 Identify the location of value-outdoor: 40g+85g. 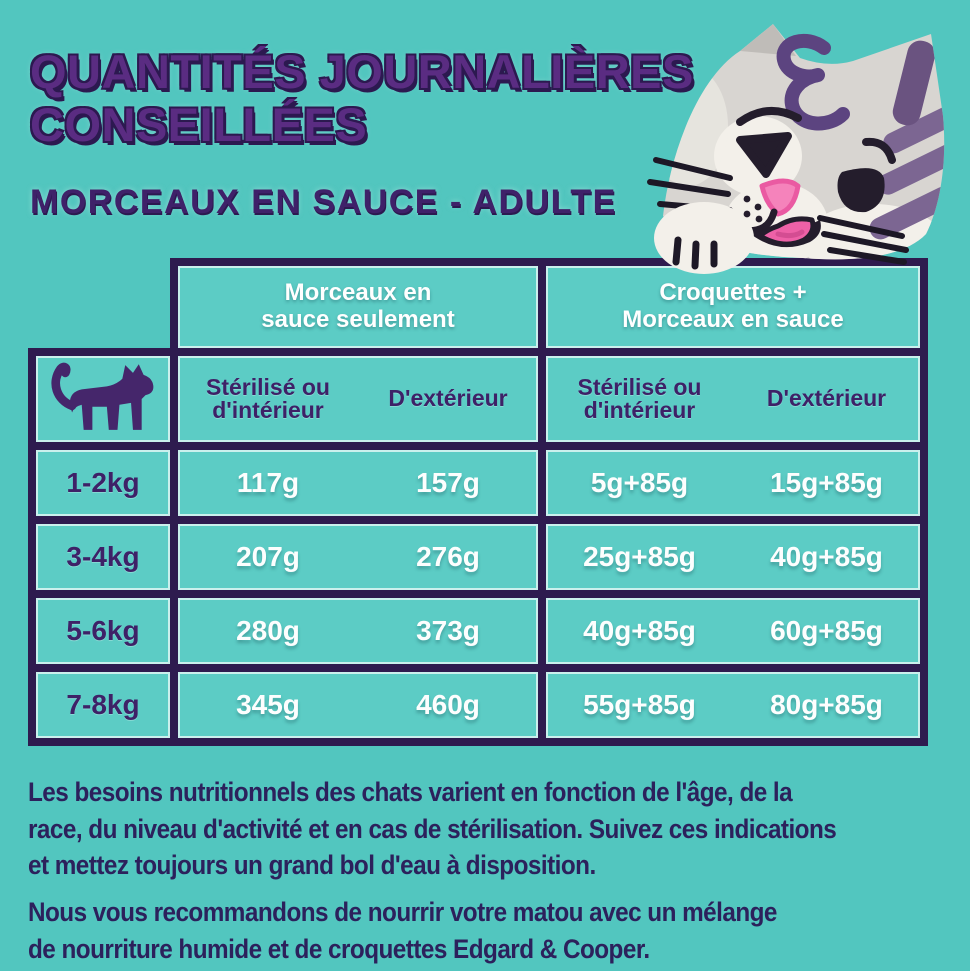
(826, 556).